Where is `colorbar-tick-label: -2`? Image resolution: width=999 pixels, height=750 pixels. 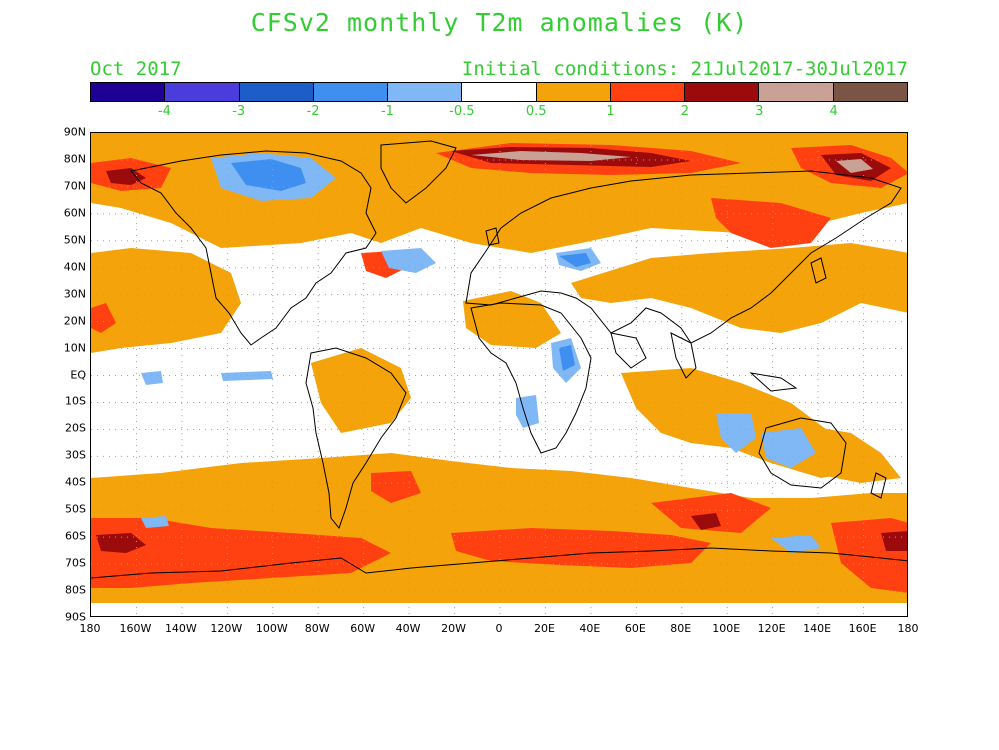
colorbar-tick-label: -2 is located at coordinates (313, 111).